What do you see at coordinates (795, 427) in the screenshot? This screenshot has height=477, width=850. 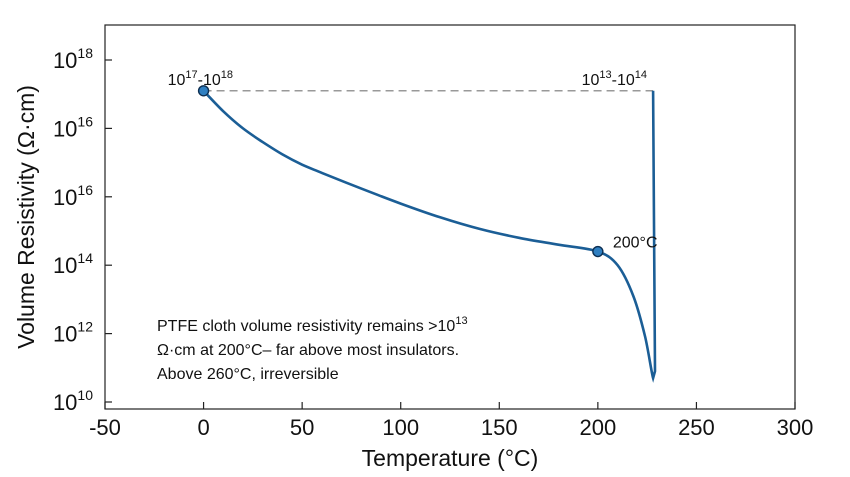 I see `x-tick-label: 300` at bounding box center [795, 427].